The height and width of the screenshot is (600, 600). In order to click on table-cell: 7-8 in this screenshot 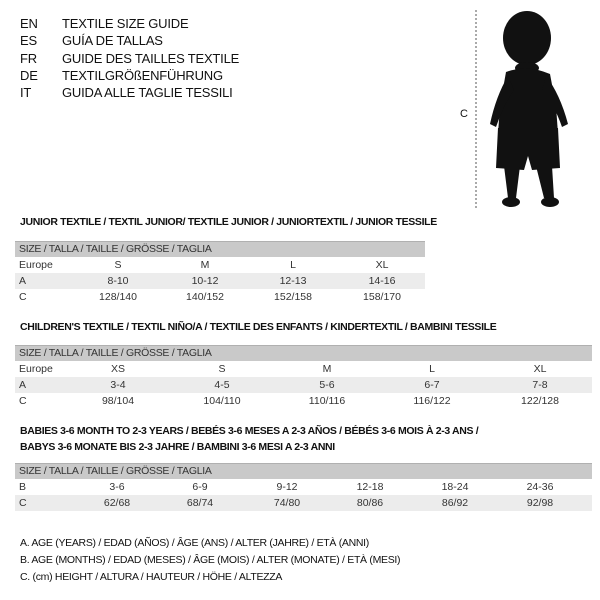, I will do `click(540, 385)`.